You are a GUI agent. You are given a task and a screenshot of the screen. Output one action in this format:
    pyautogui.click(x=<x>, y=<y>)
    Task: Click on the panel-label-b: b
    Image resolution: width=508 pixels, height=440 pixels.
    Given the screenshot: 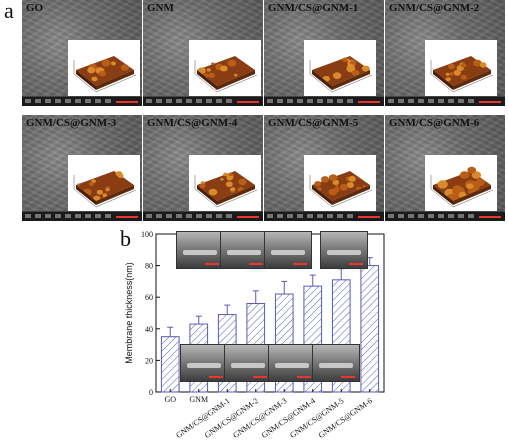 What is the action you would take?
    pyautogui.click(x=125, y=238)
    